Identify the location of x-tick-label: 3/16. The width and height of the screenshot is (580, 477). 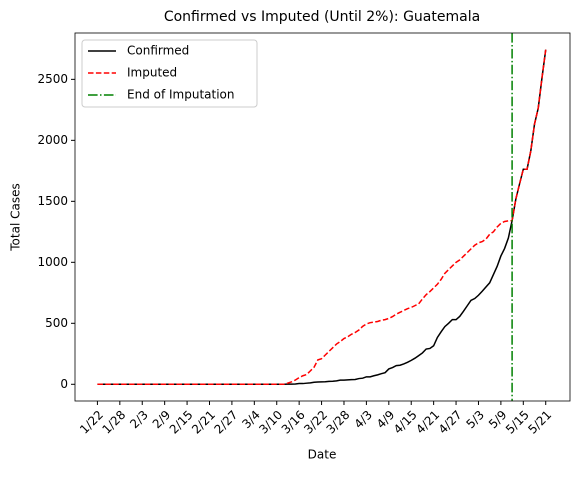
(293, 422).